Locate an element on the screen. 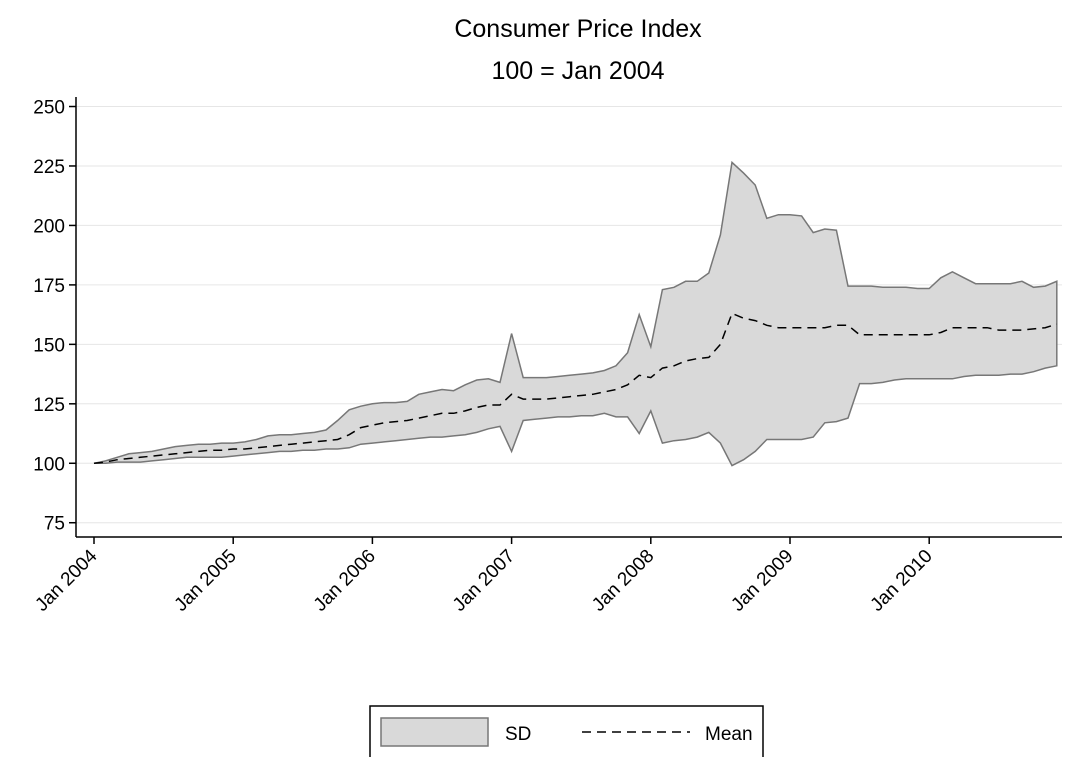 The image size is (1066, 757). chart-title: Consumer Price Index is located at coordinates (578, 29).